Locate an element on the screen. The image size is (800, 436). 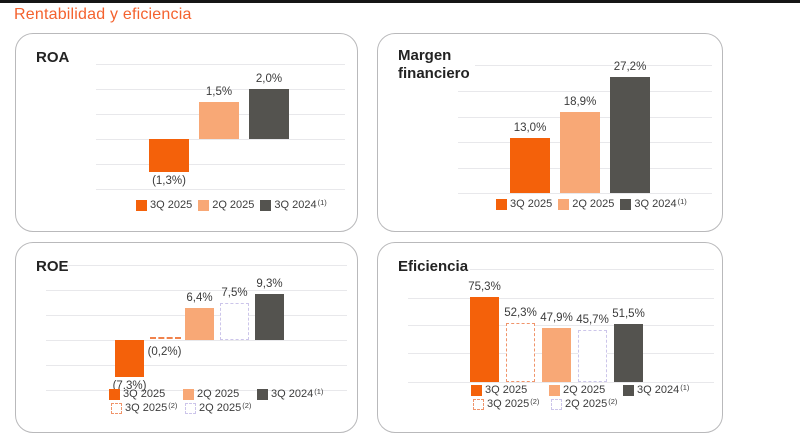
chart-title-eficiencia: Eficiencia is located at coordinates (433, 266).